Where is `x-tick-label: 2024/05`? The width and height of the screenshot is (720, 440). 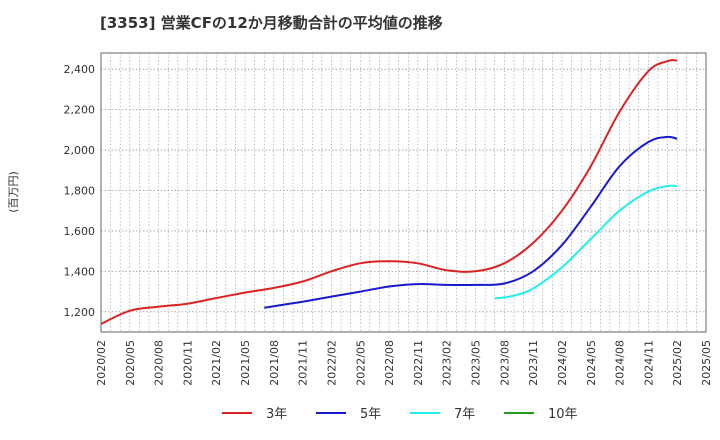
x-tick-label: 2024/05 is located at coordinates (591, 363).